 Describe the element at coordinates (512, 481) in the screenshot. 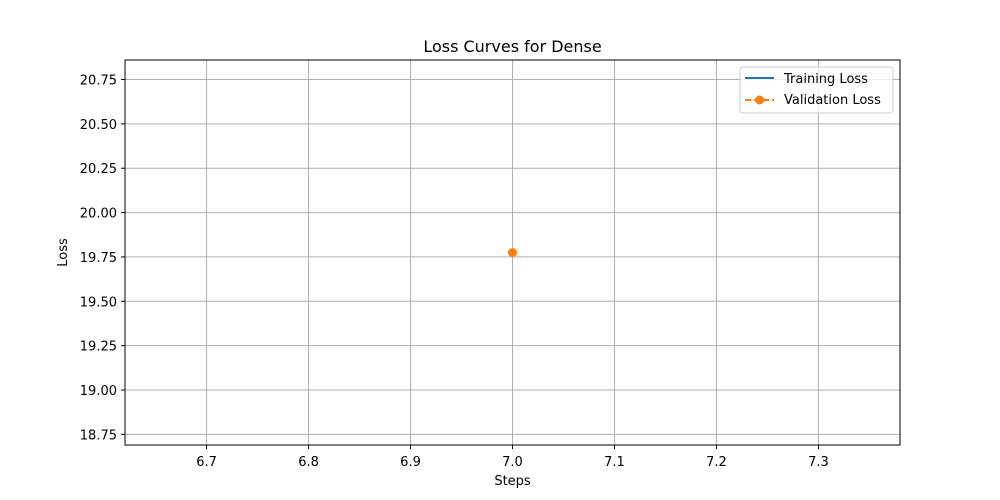

I see `x-axis-title: Steps` at that location.